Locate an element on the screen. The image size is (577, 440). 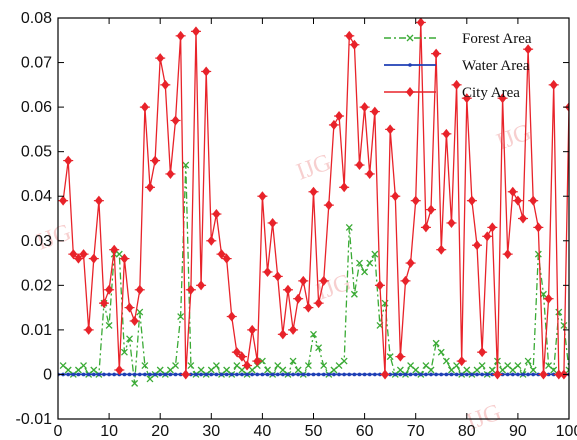
x-tick-label: 100 is located at coordinates (566, 431).